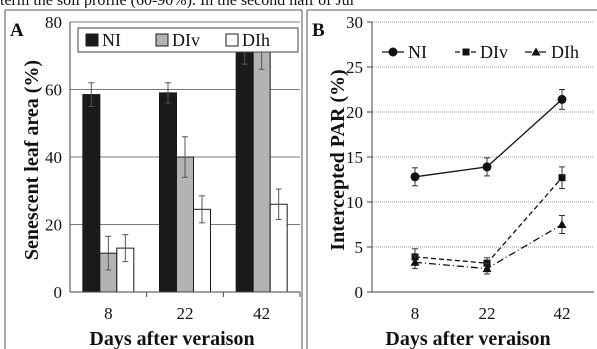 Image resolution: width=597 pixels, height=349 pixels. What do you see at coordinates (354, 202) in the screenshot?
I see `panel-b-y-tick-label: 10` at bounding box center [354, 202].